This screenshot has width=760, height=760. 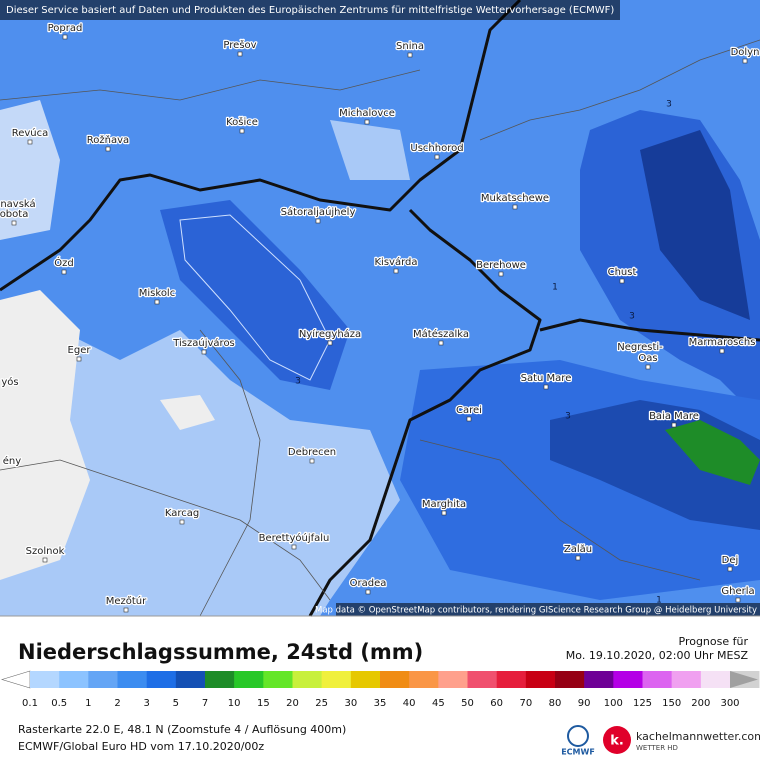 What do you see at coordinates (640, 347) in the screenshot?
I see `place-label: Negresti-` at bounding box center [640, 347].